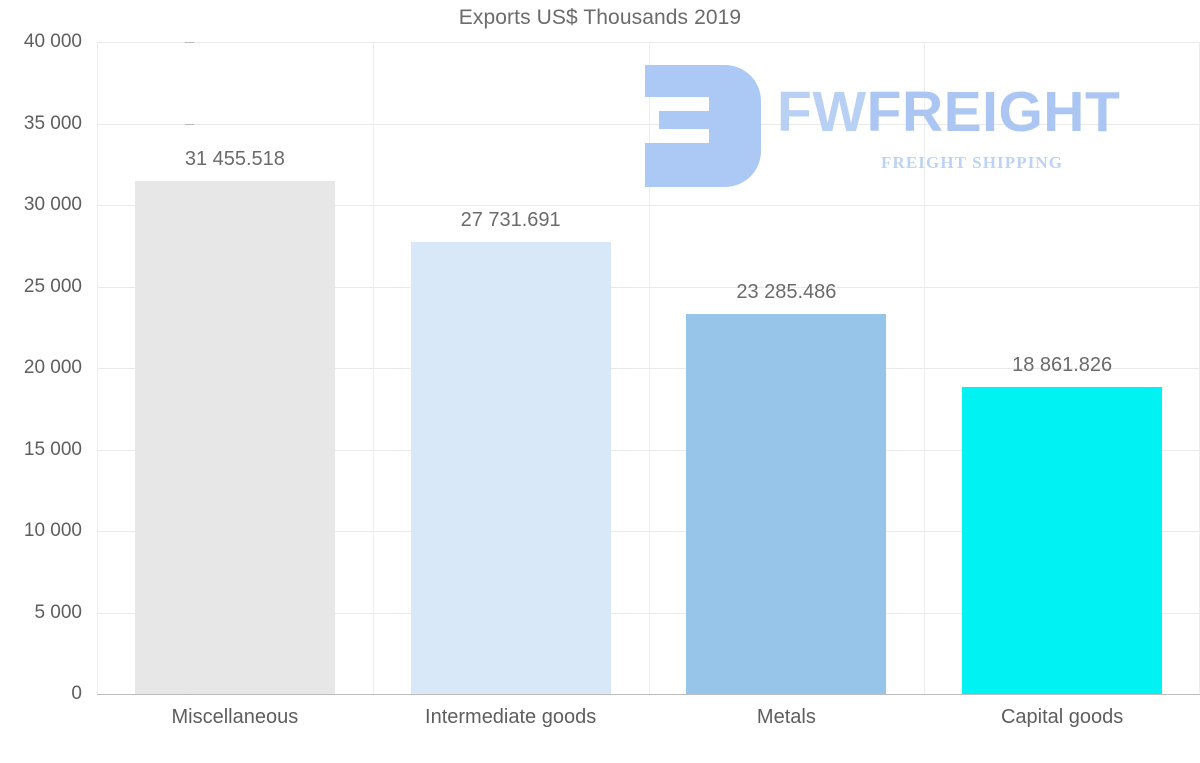 The height and width of the screenshot is (763, 1200). I want to click on y-axis-tick-label: 5 000, so click(58, 612).